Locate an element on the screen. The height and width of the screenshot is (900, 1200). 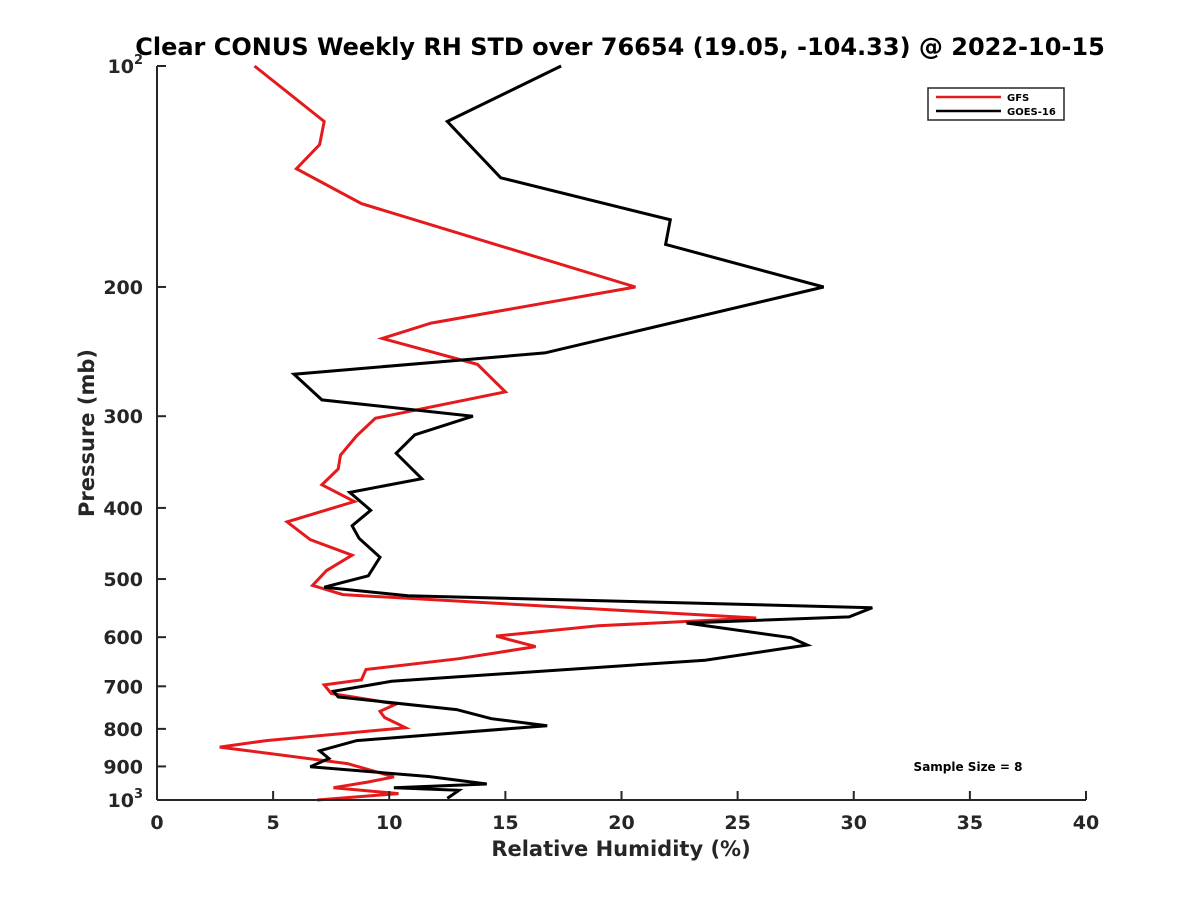
x-tick-label: 0 is located at coordinates (156, 823).